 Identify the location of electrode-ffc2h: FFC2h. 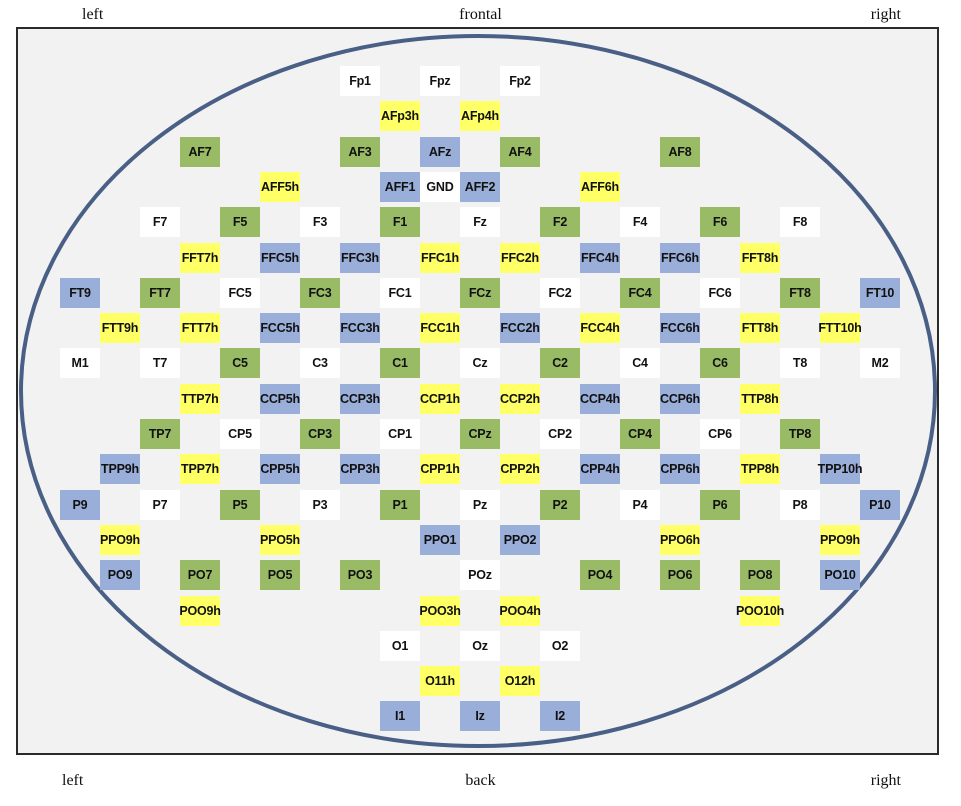
(520, 257).